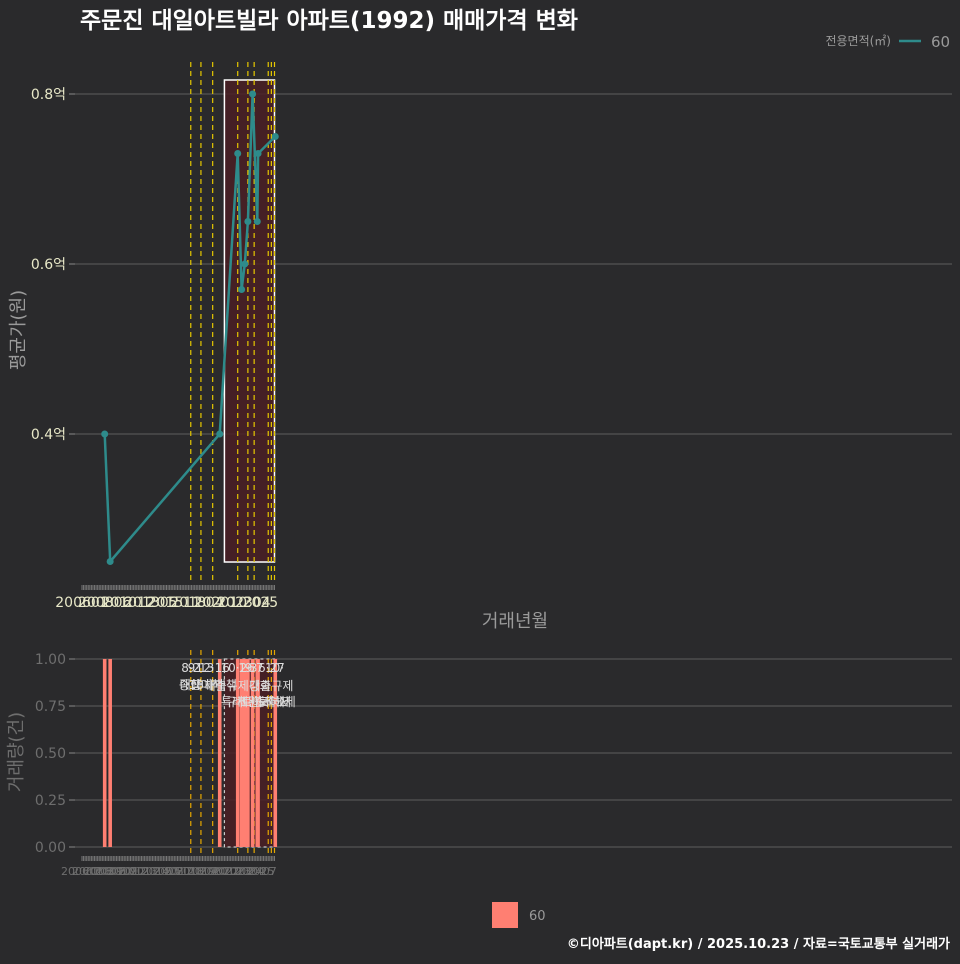 The image size is (960, 964). What do you see at coordinates (329, 21) in the screenshot?
I see `chart-title: 주문진 대일아트빌라 아파트(1992) 매매가격 변화` at bounding box center [329, 21].